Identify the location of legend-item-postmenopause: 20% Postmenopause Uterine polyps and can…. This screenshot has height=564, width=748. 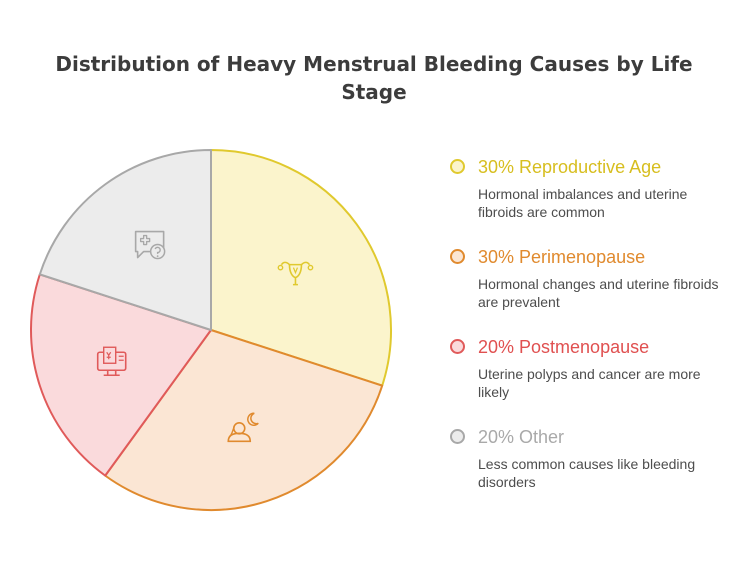
(593, 379).